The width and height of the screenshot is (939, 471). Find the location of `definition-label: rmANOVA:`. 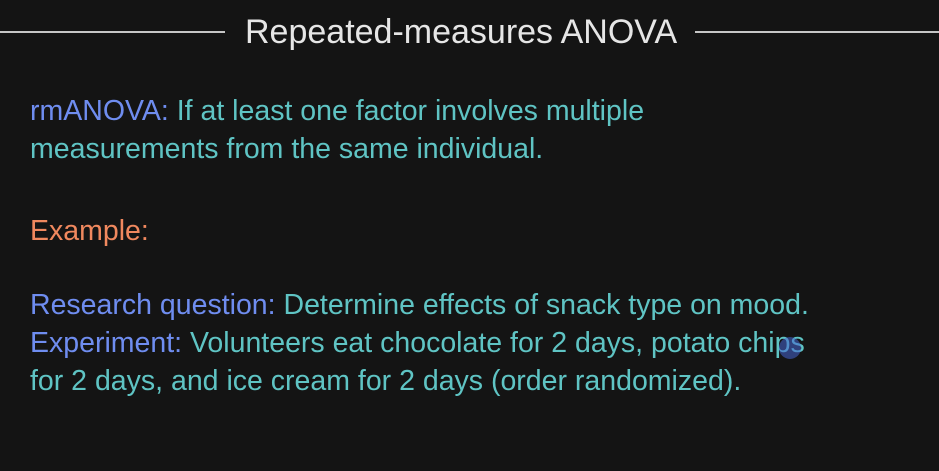

definition-label: rmANOVA: is located at coordinates (99, 111).